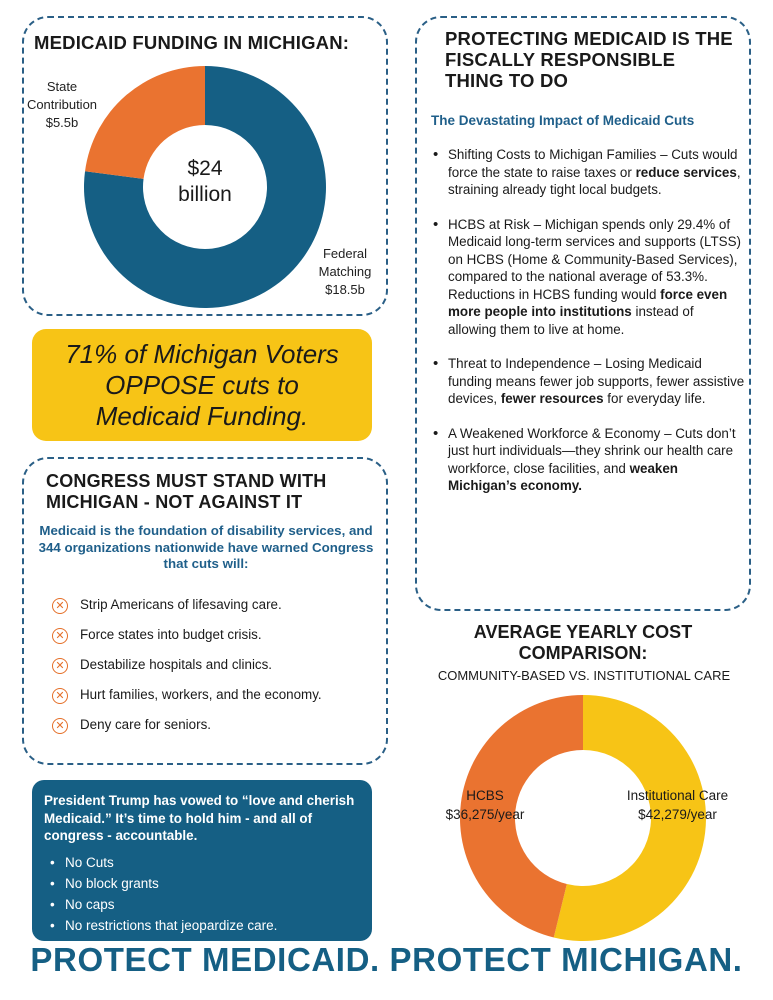 This screenshot has height=1000, width=773. Describe the element at coordinates (485, 805) in the screenshot. I see `hcbs-label: HCBS $36,275/year` at that location.